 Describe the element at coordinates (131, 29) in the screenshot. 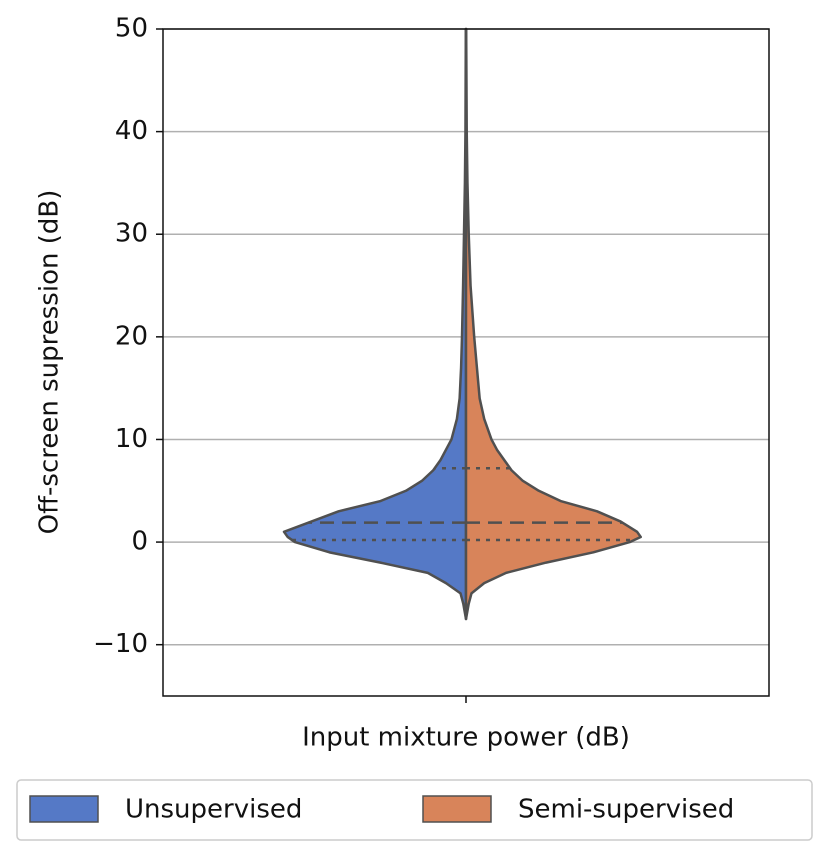

I see `y-tick-label: 50` at that location.